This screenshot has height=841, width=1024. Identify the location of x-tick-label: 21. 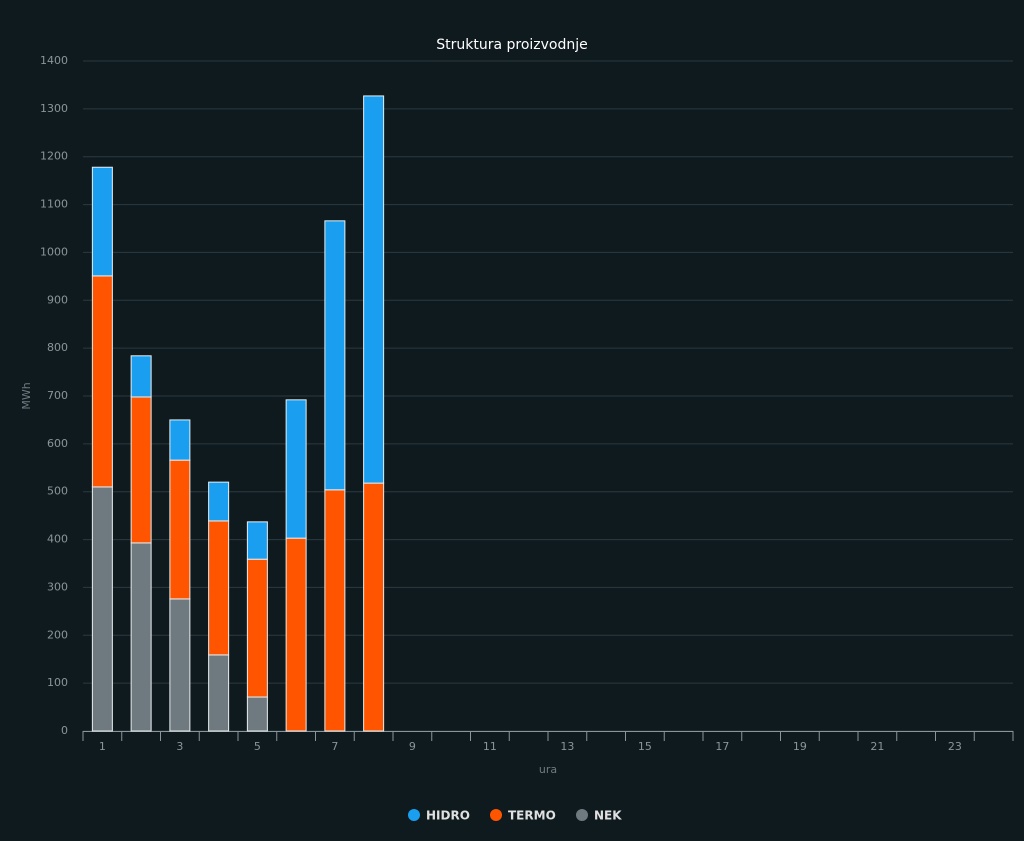
(877, 746).